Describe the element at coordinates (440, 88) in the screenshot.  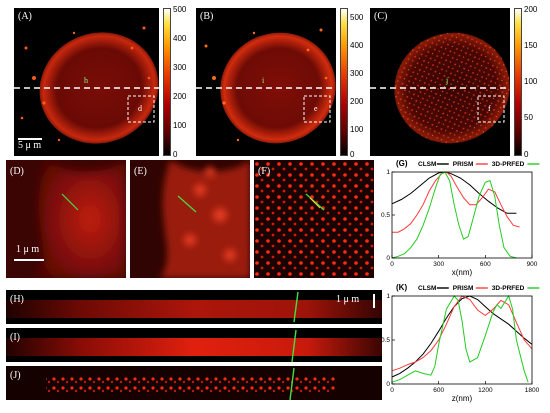
I see `panel-c-art` at that location.